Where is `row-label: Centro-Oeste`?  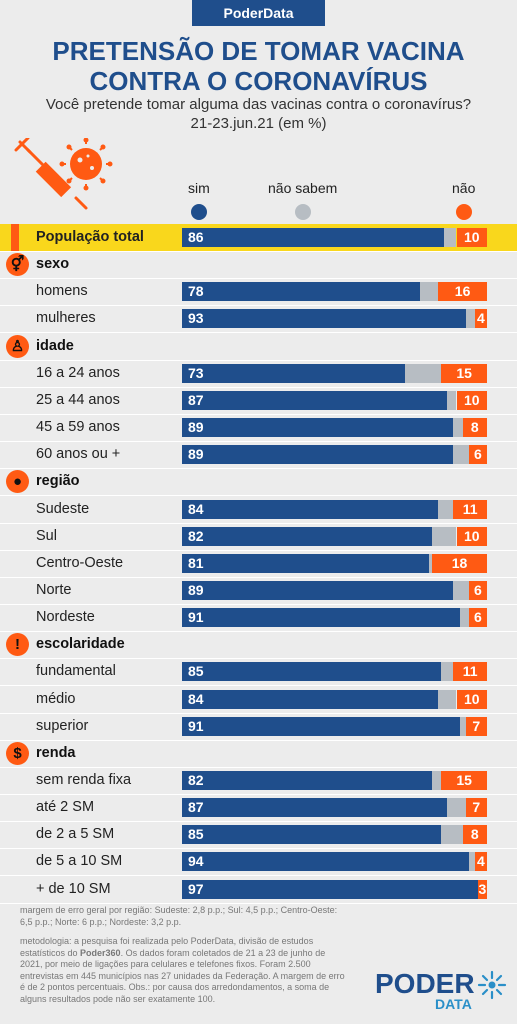
row-label: Centro-Oeste is located at coordinates (80, 562).